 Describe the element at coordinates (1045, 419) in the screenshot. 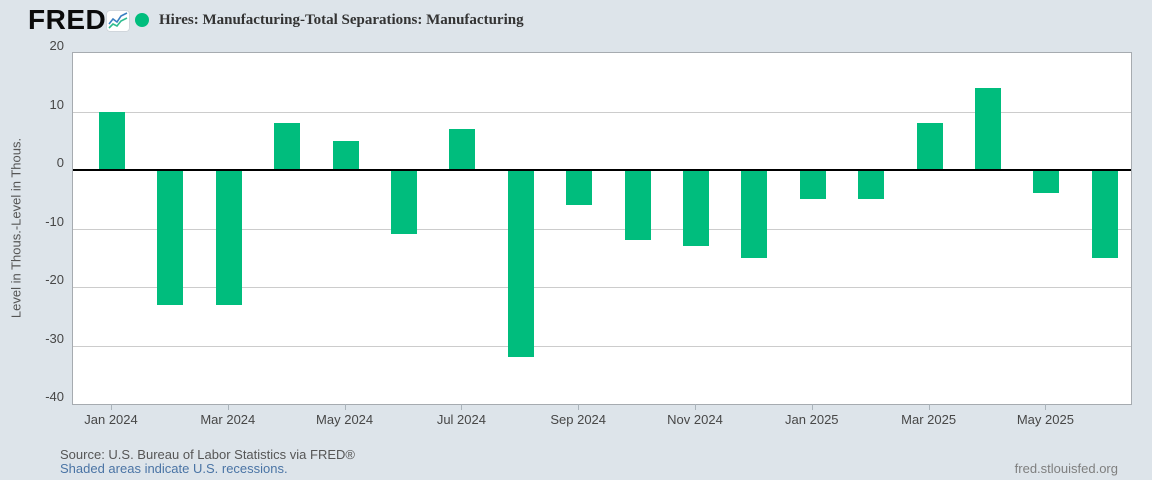

I see `x-tick-label-May-2025: May 2025` at that location.